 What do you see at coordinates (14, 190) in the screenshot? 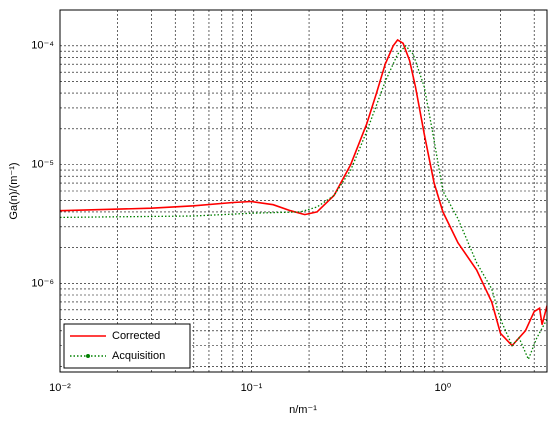
I see `y-axis-label: Ga(n)/(m⁻¹)` at bounding box center [14, 190].